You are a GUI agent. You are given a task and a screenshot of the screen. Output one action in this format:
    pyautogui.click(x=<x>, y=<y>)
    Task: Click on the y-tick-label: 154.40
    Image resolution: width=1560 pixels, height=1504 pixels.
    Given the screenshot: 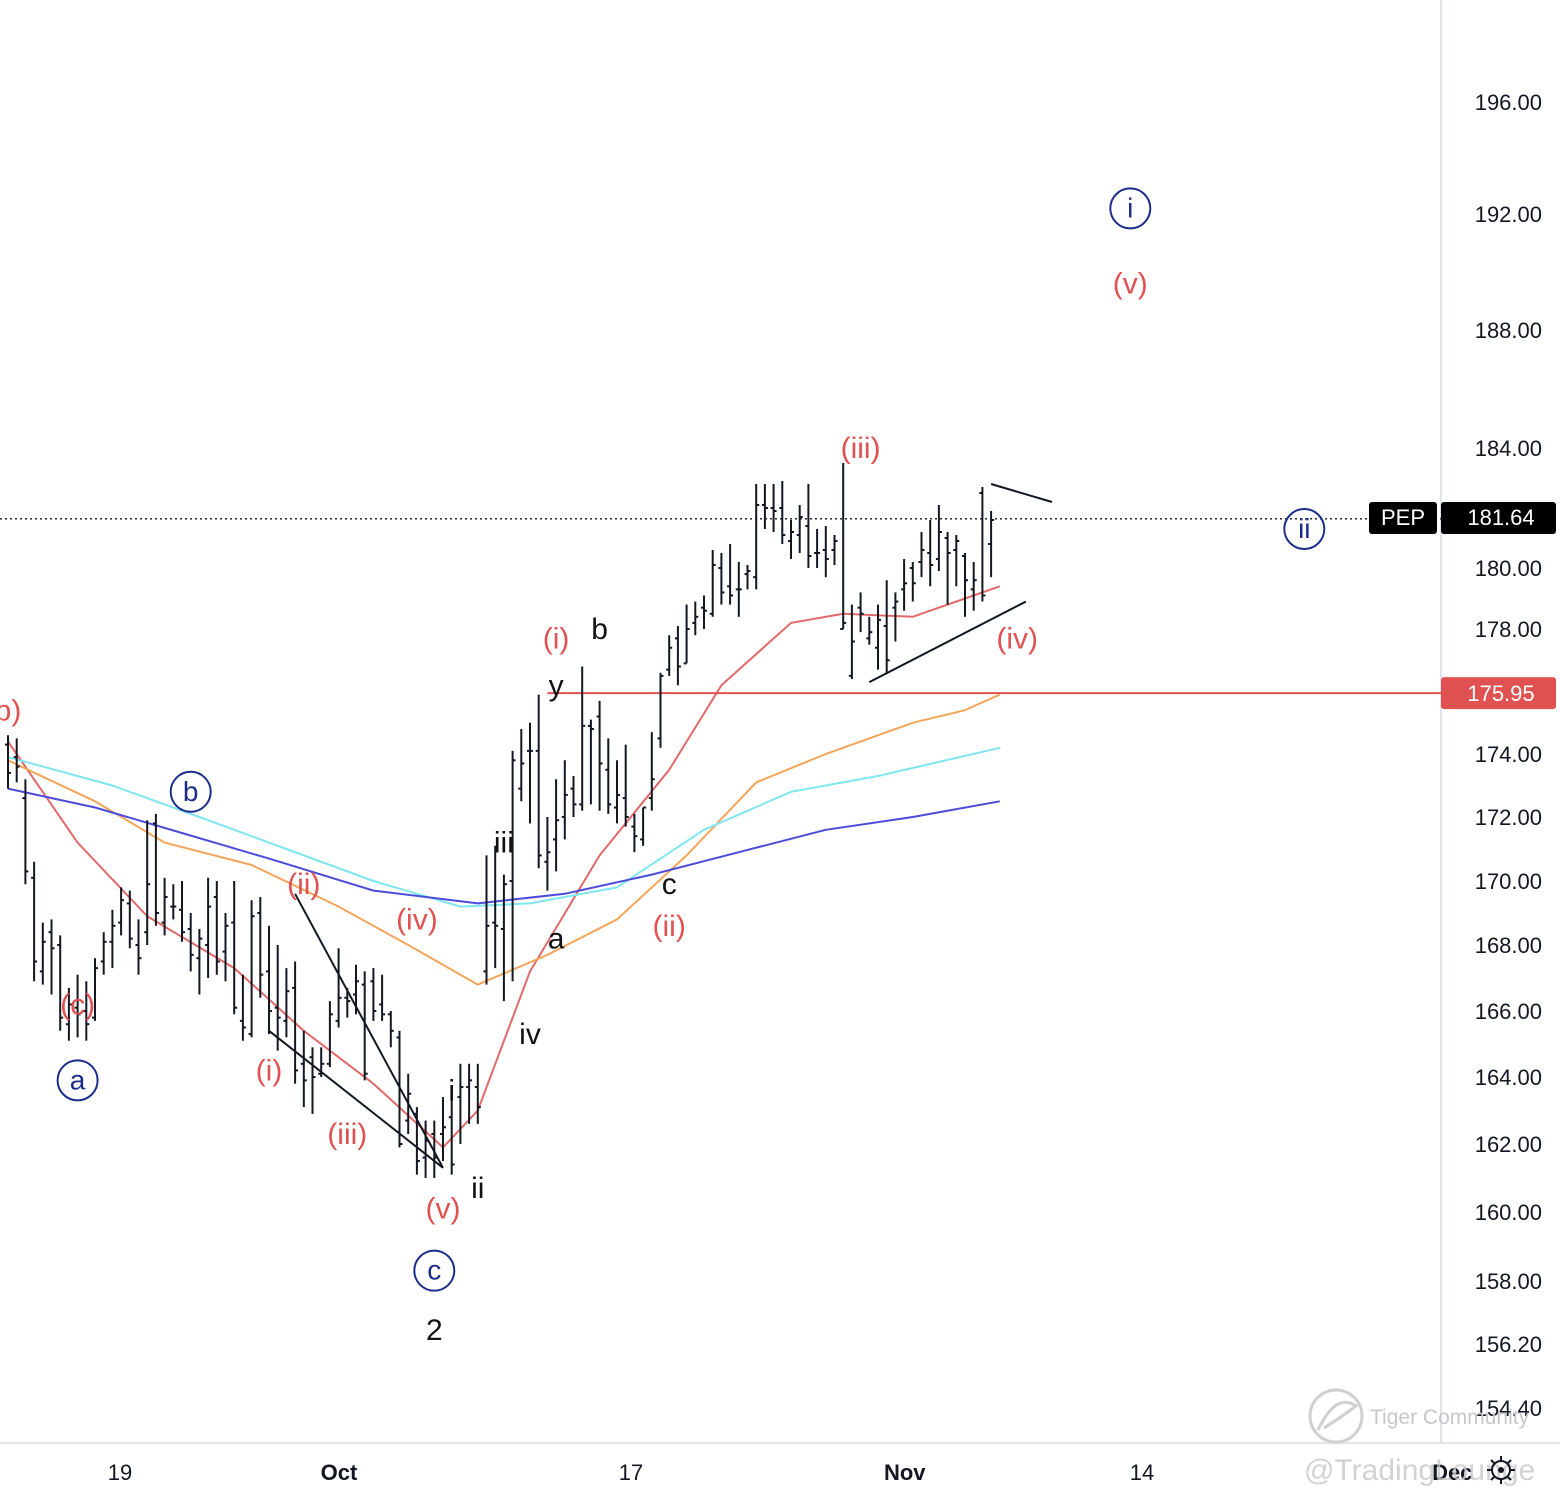 What is the action you would take?
    pyautogui.click(x=1508, y=1408)
    